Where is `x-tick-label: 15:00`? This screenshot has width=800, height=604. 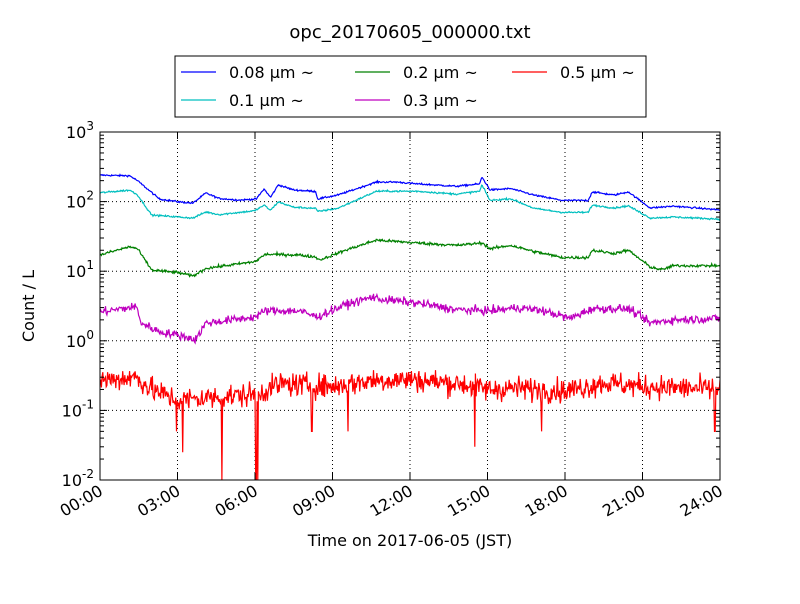 x-tick-label: 15:00 is located at coordinates (468, 501).